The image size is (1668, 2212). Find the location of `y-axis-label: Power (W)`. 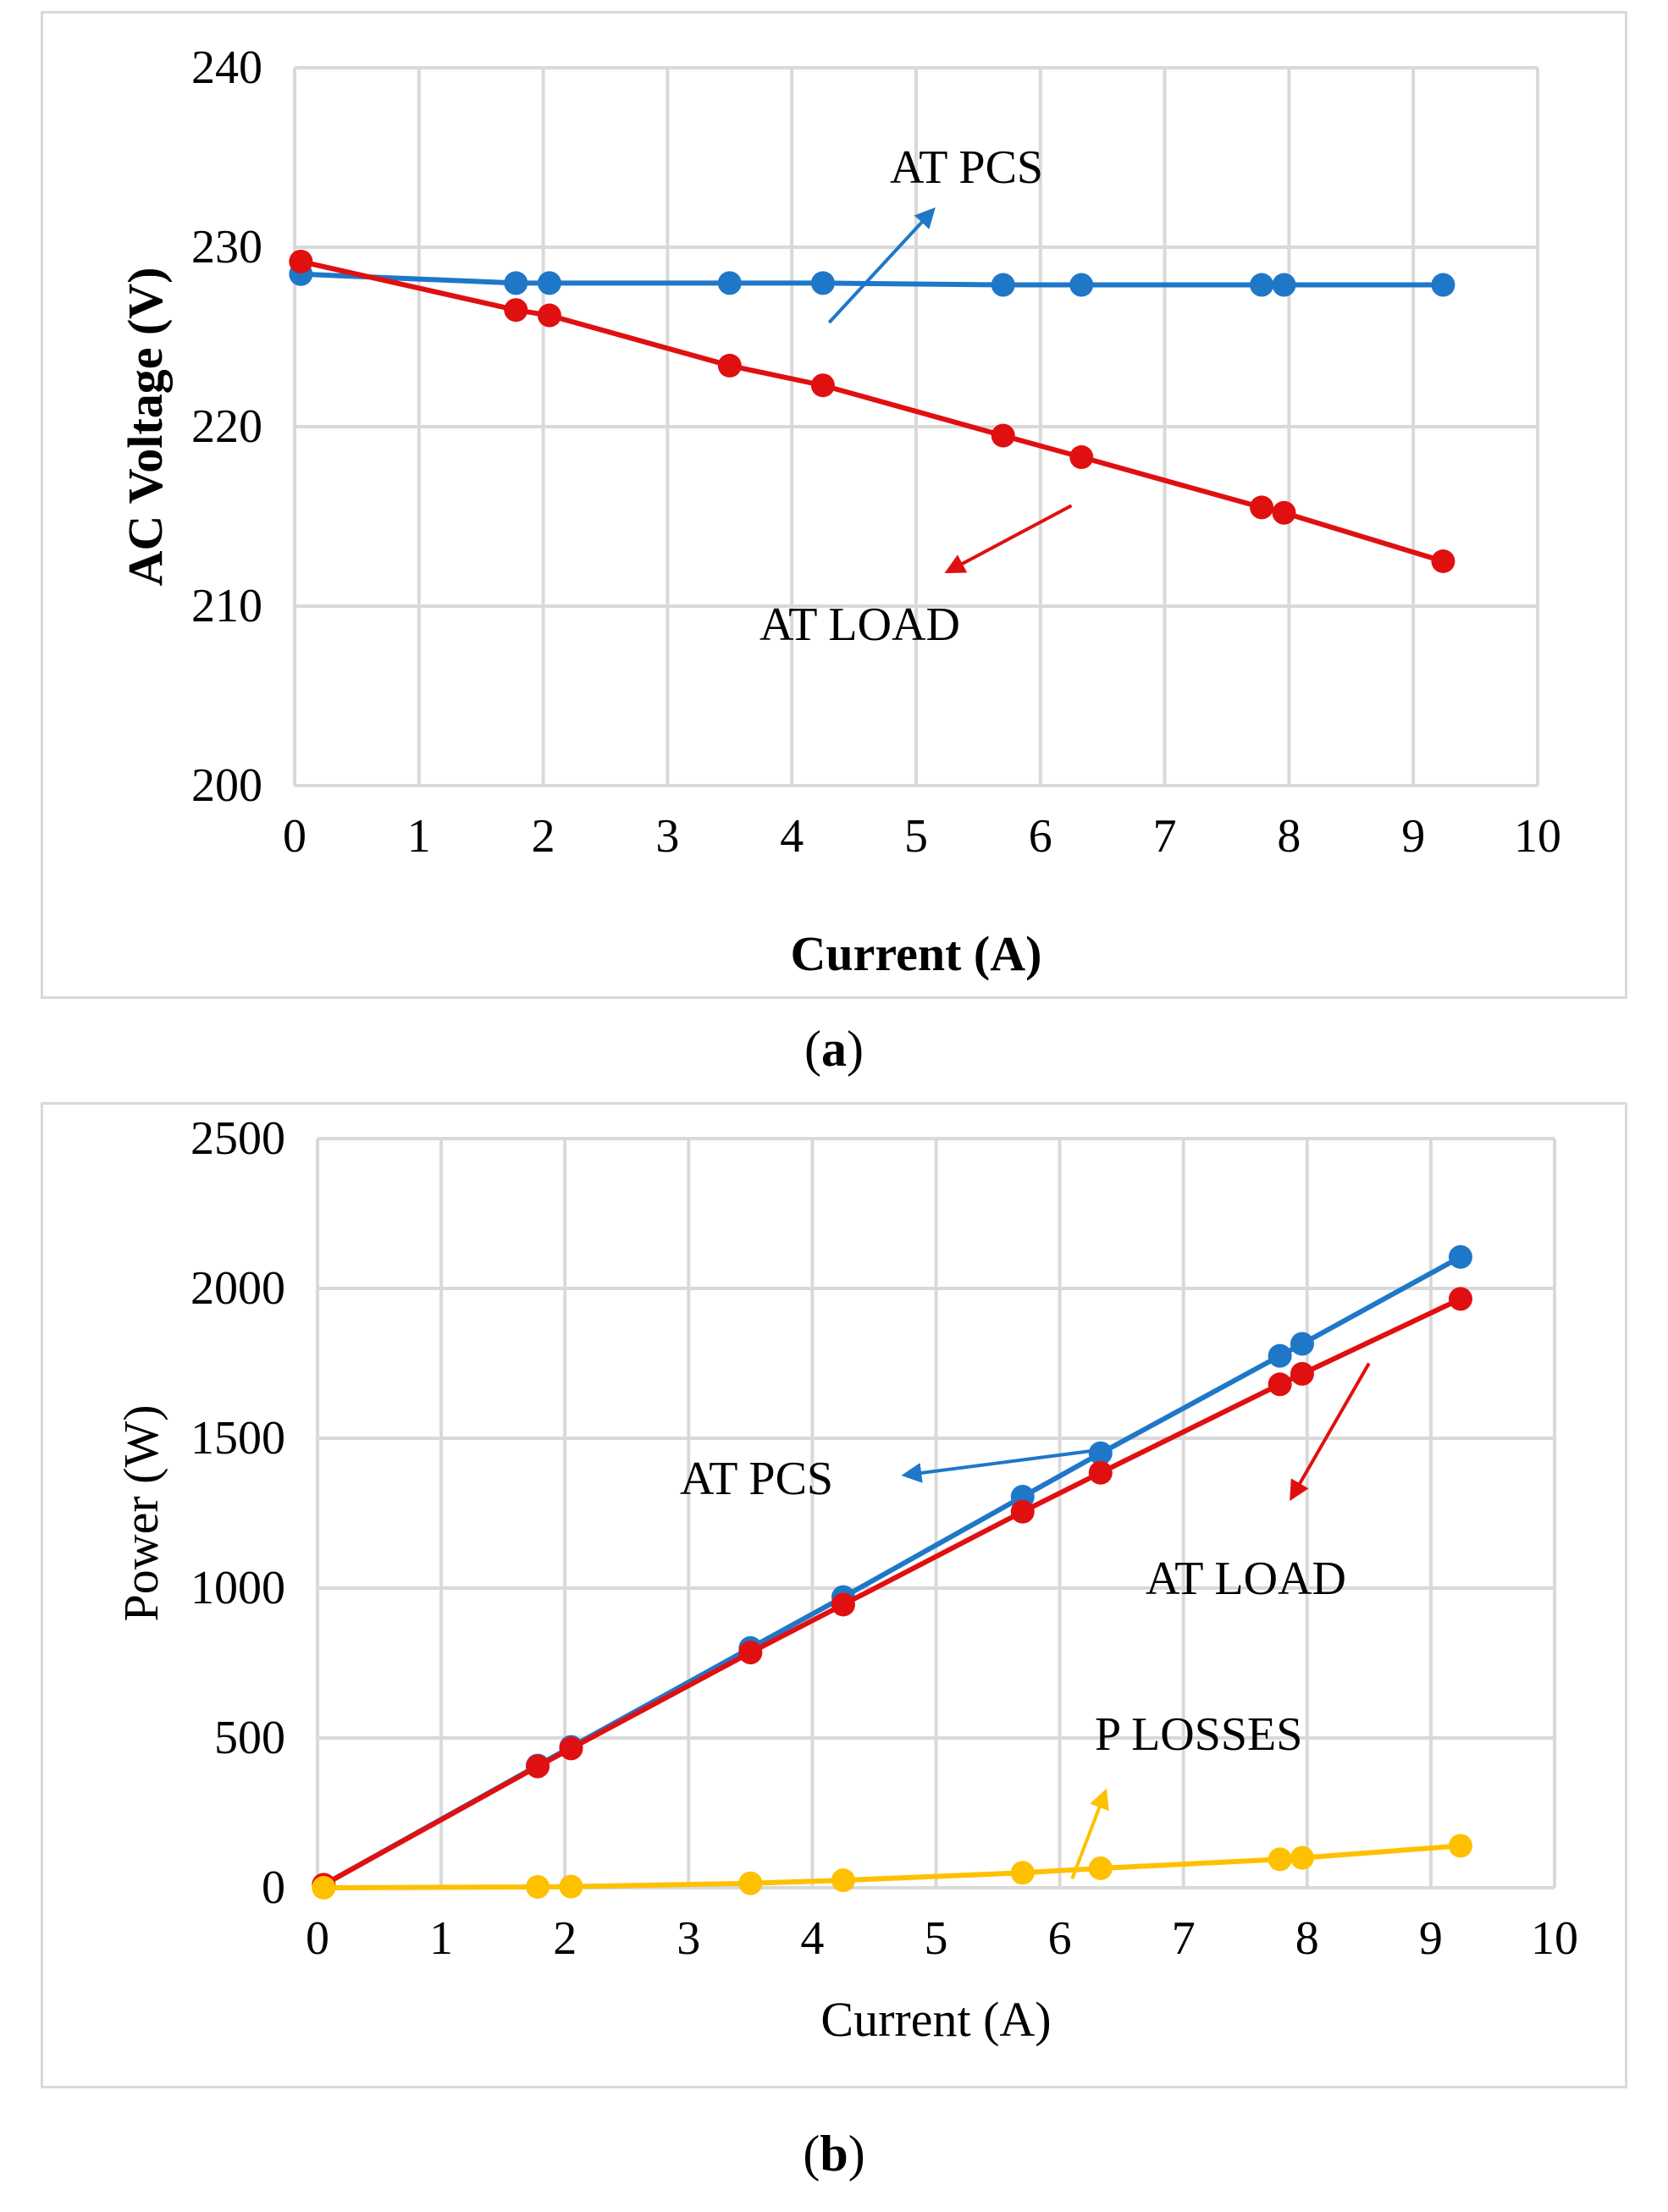

y-axis-label: Power (W) is located at coordinates (140, 1512).